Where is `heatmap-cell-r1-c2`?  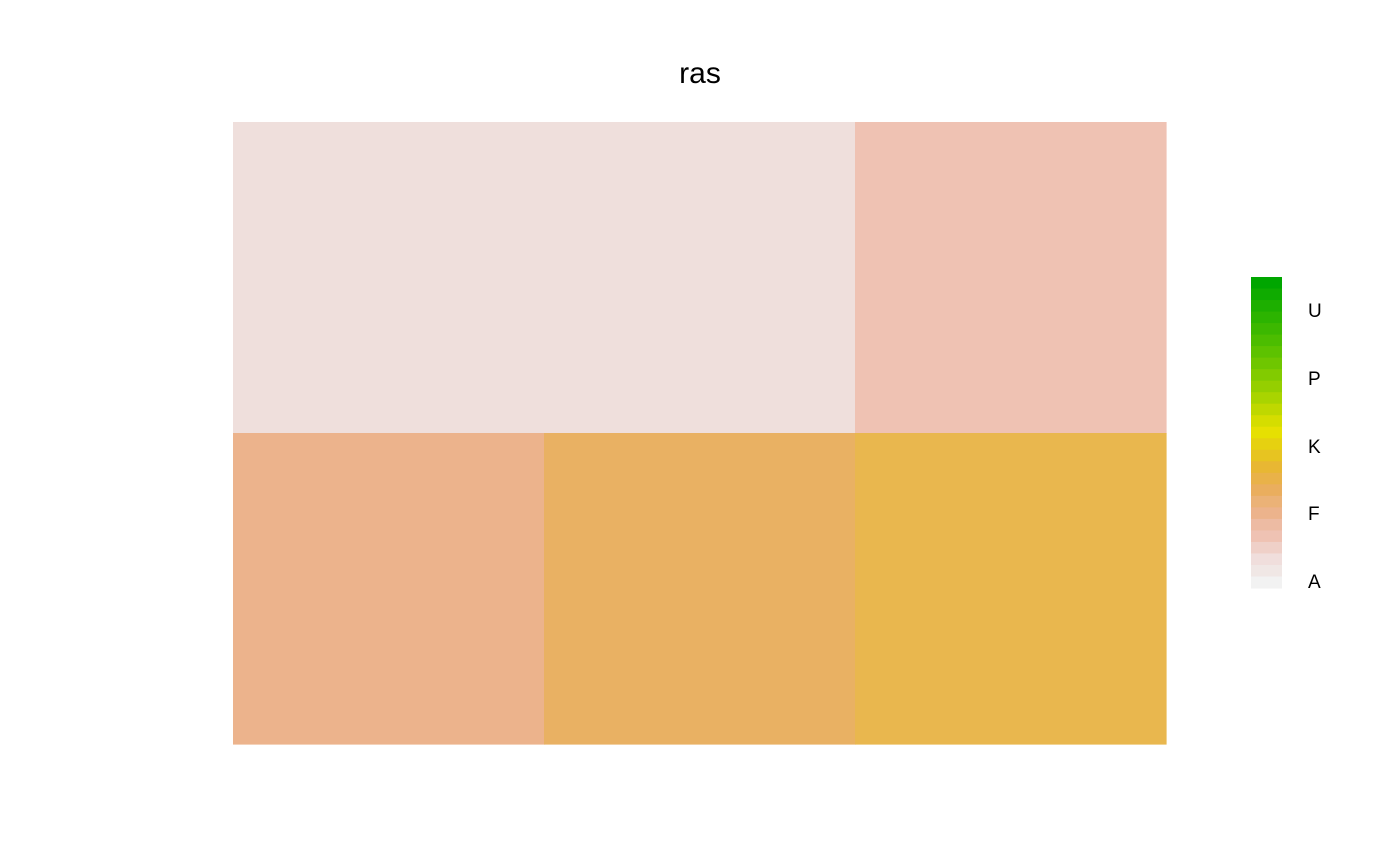 heatmap-cell-r1-c2 is located at coordinates (1011, 589).